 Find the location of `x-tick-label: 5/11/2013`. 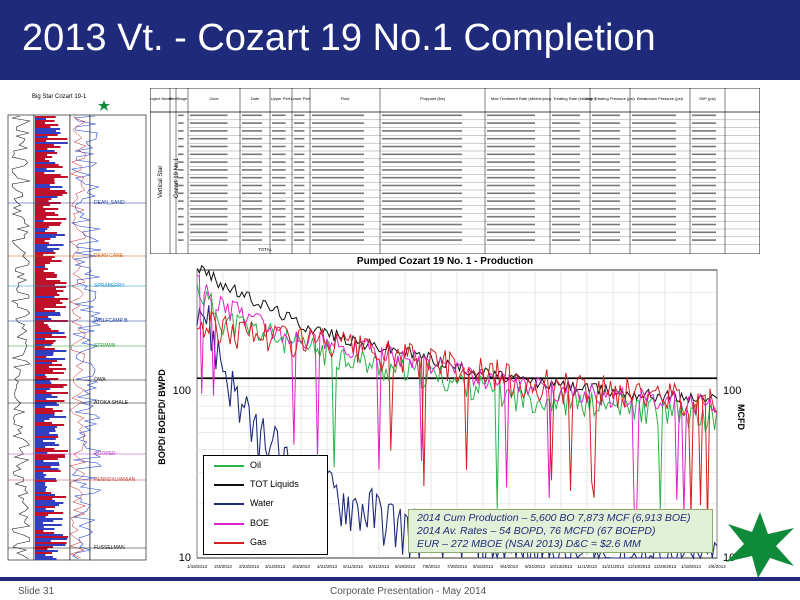

x-tick-label: 5/11/2013 is located at coordinates (353, 566).